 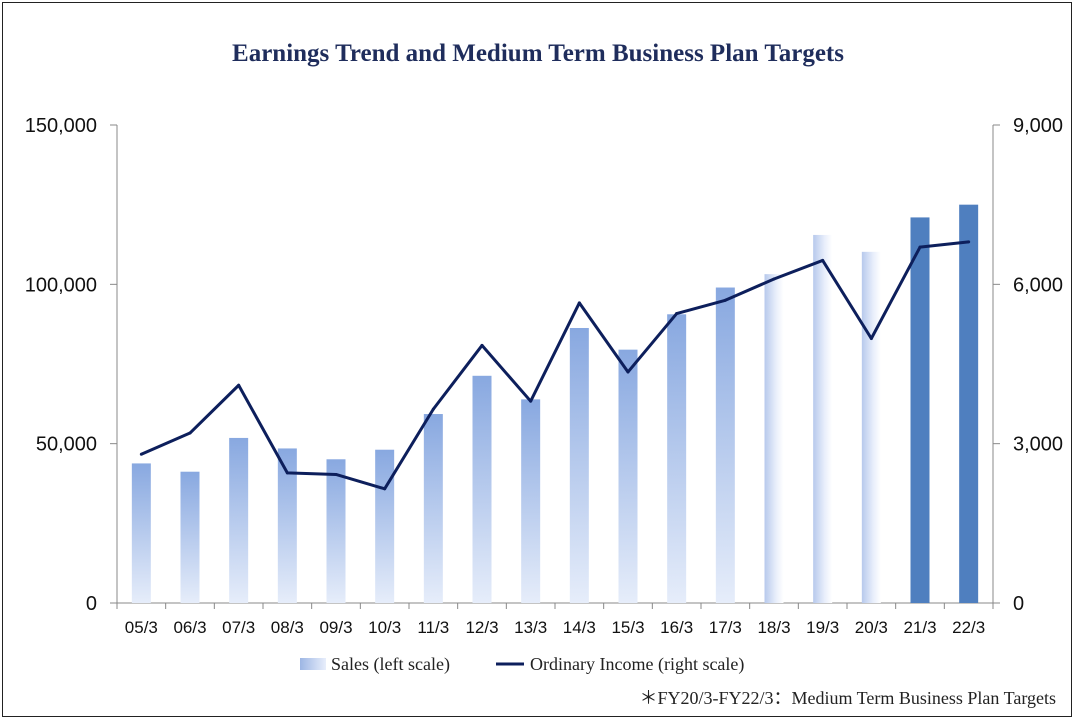 I want to click on x-tick-label: 16/3, so click(x=676, y=627).